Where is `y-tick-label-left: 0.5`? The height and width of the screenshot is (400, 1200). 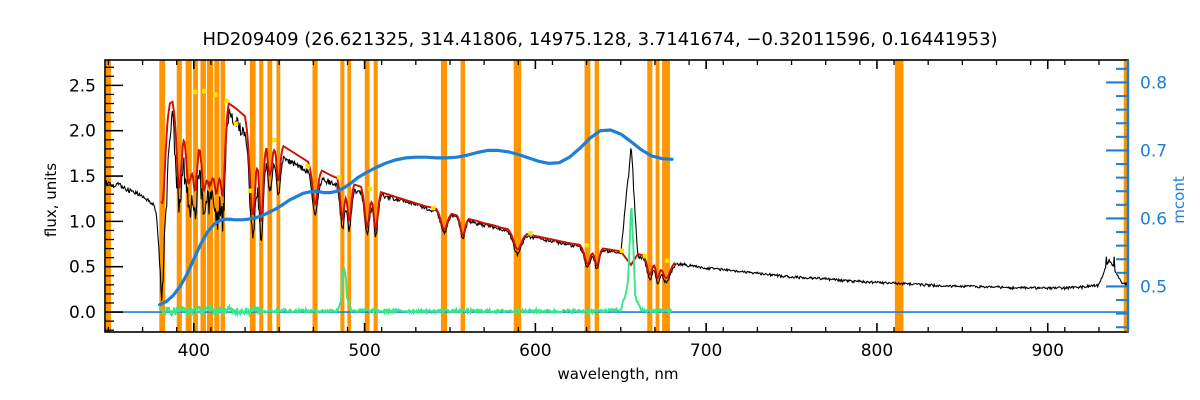
y-tick-label-left: 0.5 is located at coordinates (82, 268).